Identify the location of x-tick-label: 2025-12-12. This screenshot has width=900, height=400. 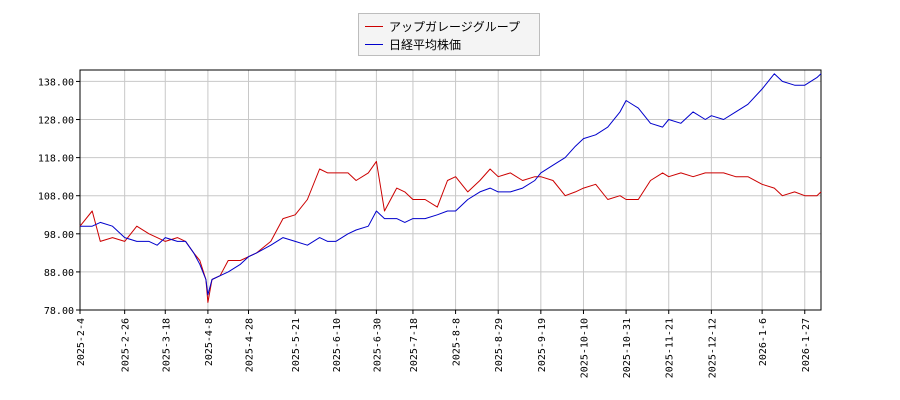
(712, 348).